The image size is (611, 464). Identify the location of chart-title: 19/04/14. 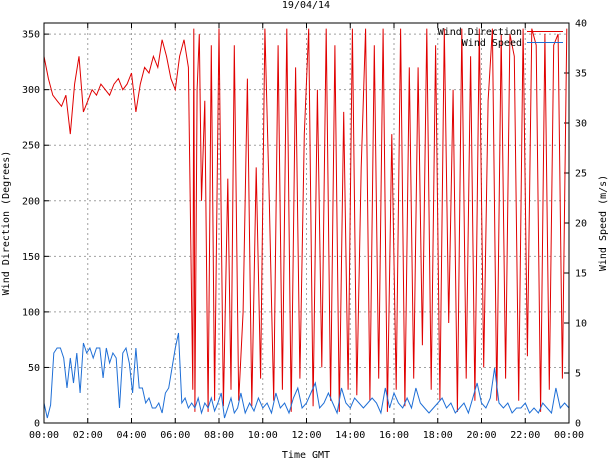
(306, 5).